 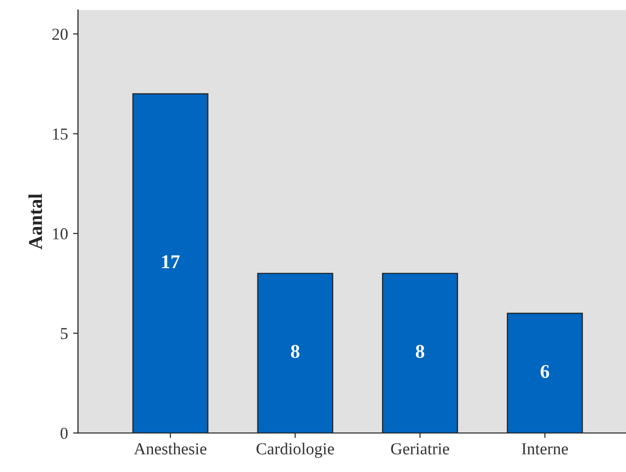 What do you see at coordinates (545, 448) in the screenshot?
I see `x-tick-label: Interne` at bounding box center [545, 448].